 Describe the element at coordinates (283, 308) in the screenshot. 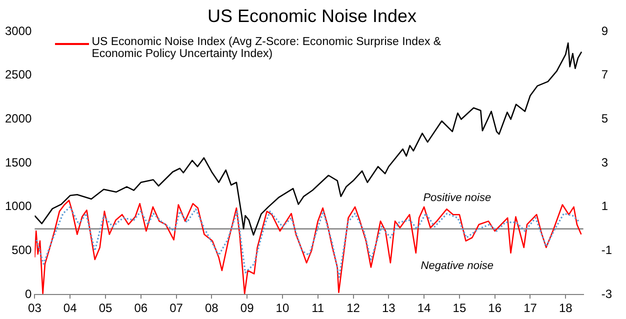

I see `x-tick-label: 10` at that location.